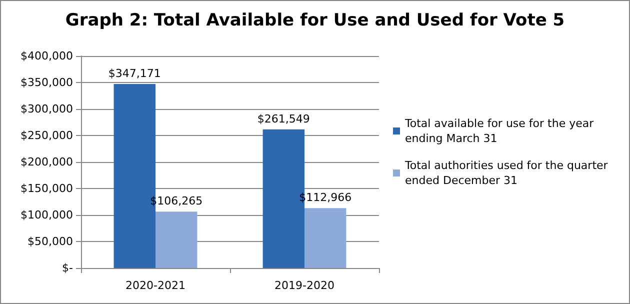  What do you see at coordinates (304, 285) in the screenshot?
I see `x-tick-label: 2019-2020` at bounding box center [304, 285].